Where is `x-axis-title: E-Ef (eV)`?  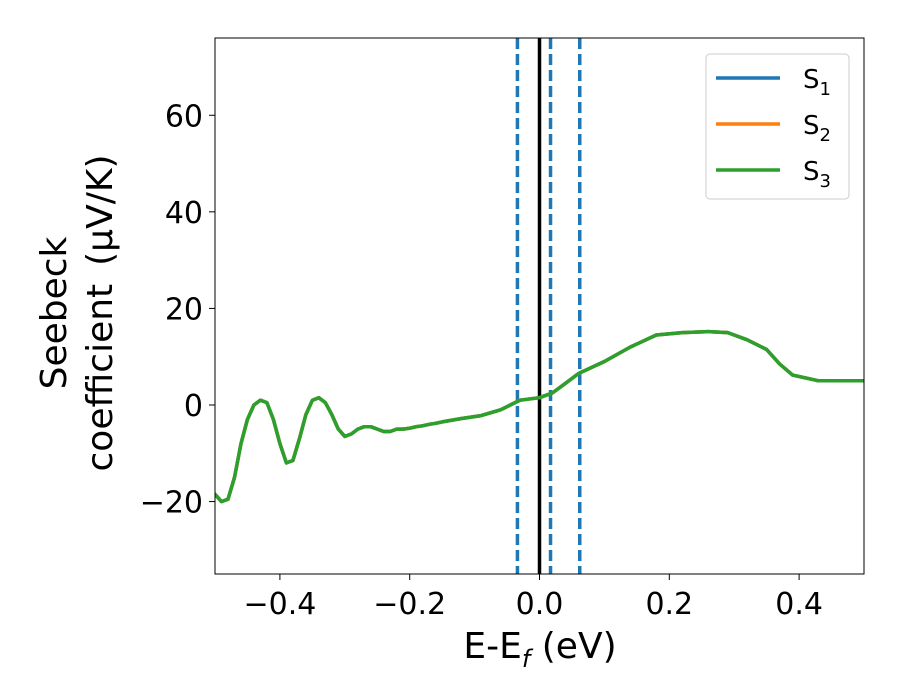 x-axis-title: E-Ef (eV) is located at coordinates (539, 649).